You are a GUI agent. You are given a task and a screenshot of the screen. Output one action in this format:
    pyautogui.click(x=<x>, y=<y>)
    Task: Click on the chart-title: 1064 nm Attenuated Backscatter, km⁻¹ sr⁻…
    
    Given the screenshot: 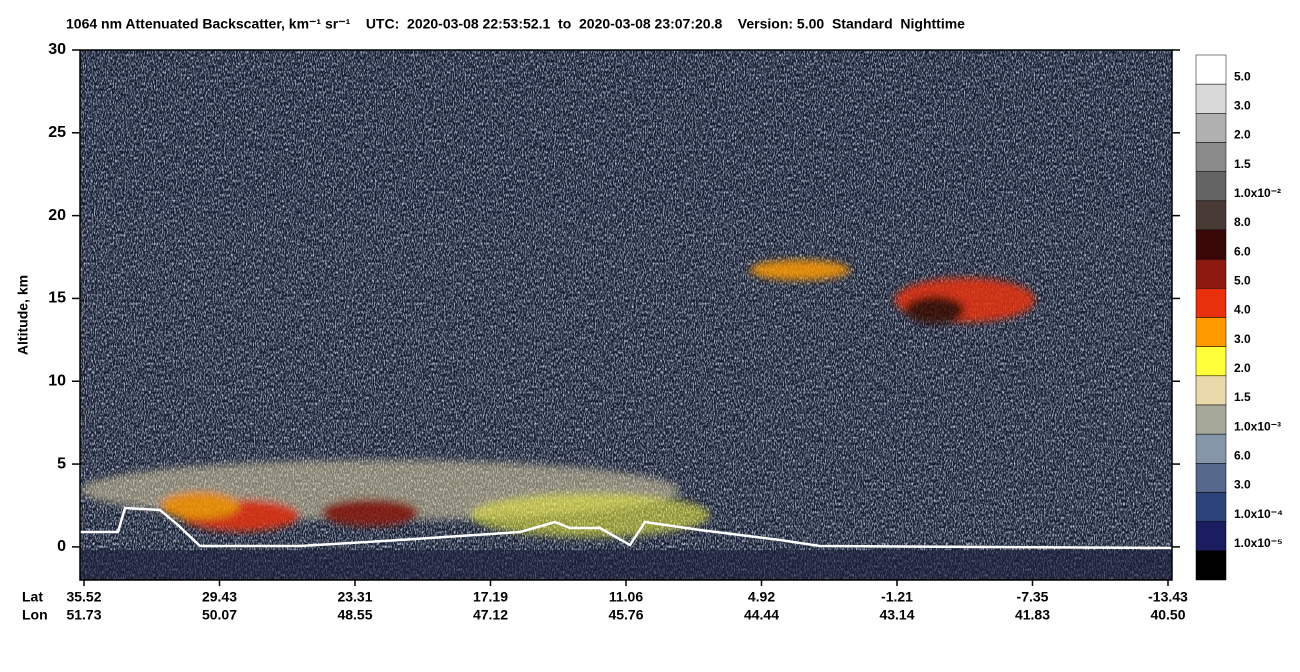 What is the action you would take?
    pyautogui.click(x=515, y=24)
    